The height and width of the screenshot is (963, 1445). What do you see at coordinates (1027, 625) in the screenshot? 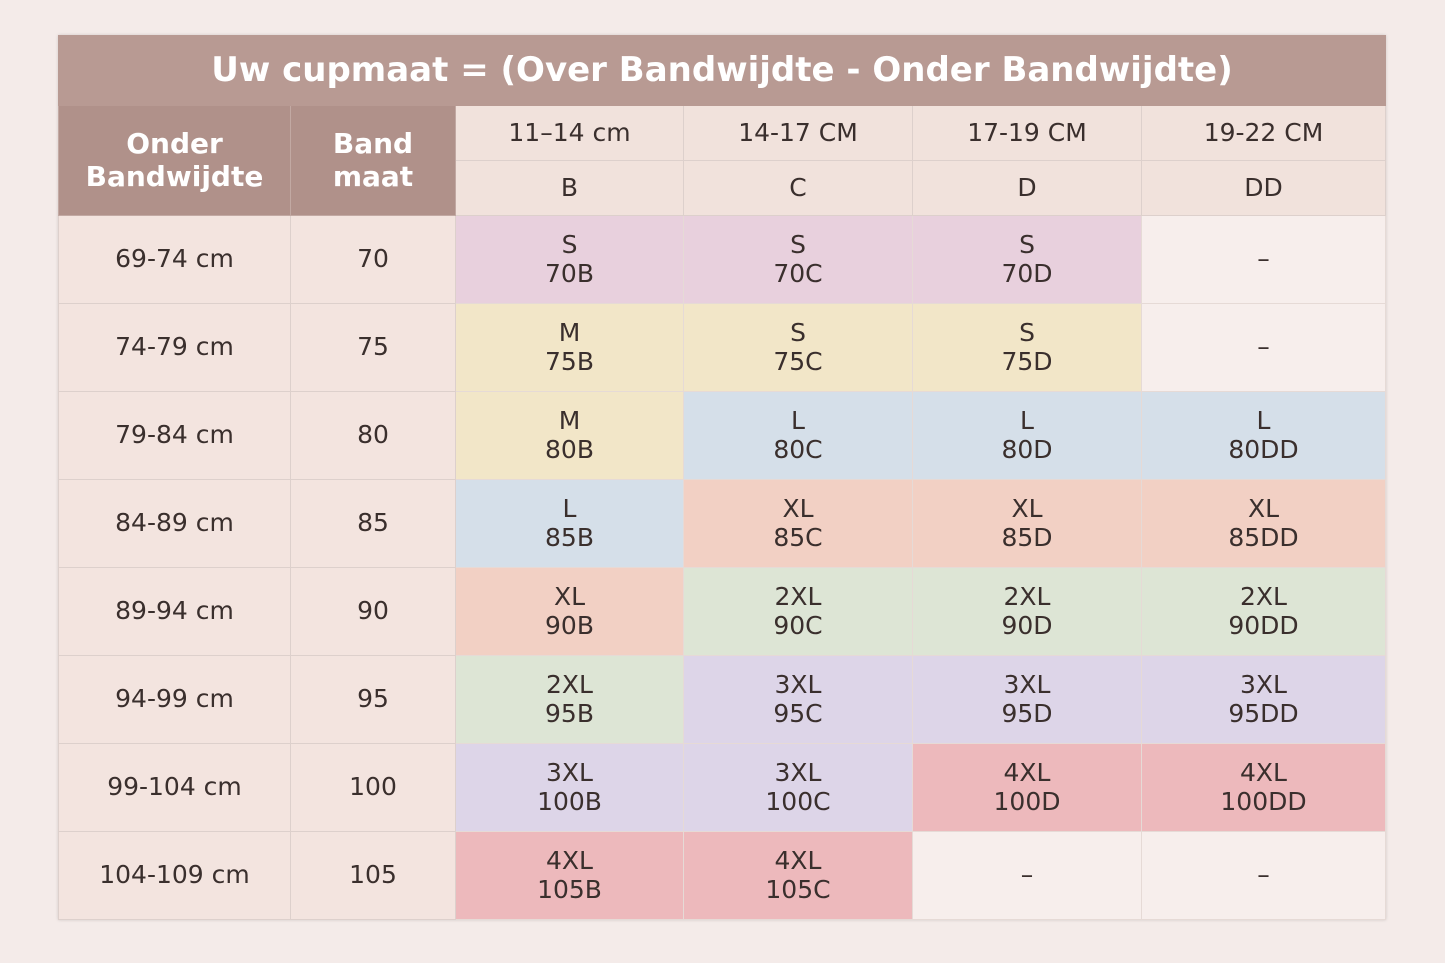
I see `size-code: 90D` at bounding box center [1027, 625].